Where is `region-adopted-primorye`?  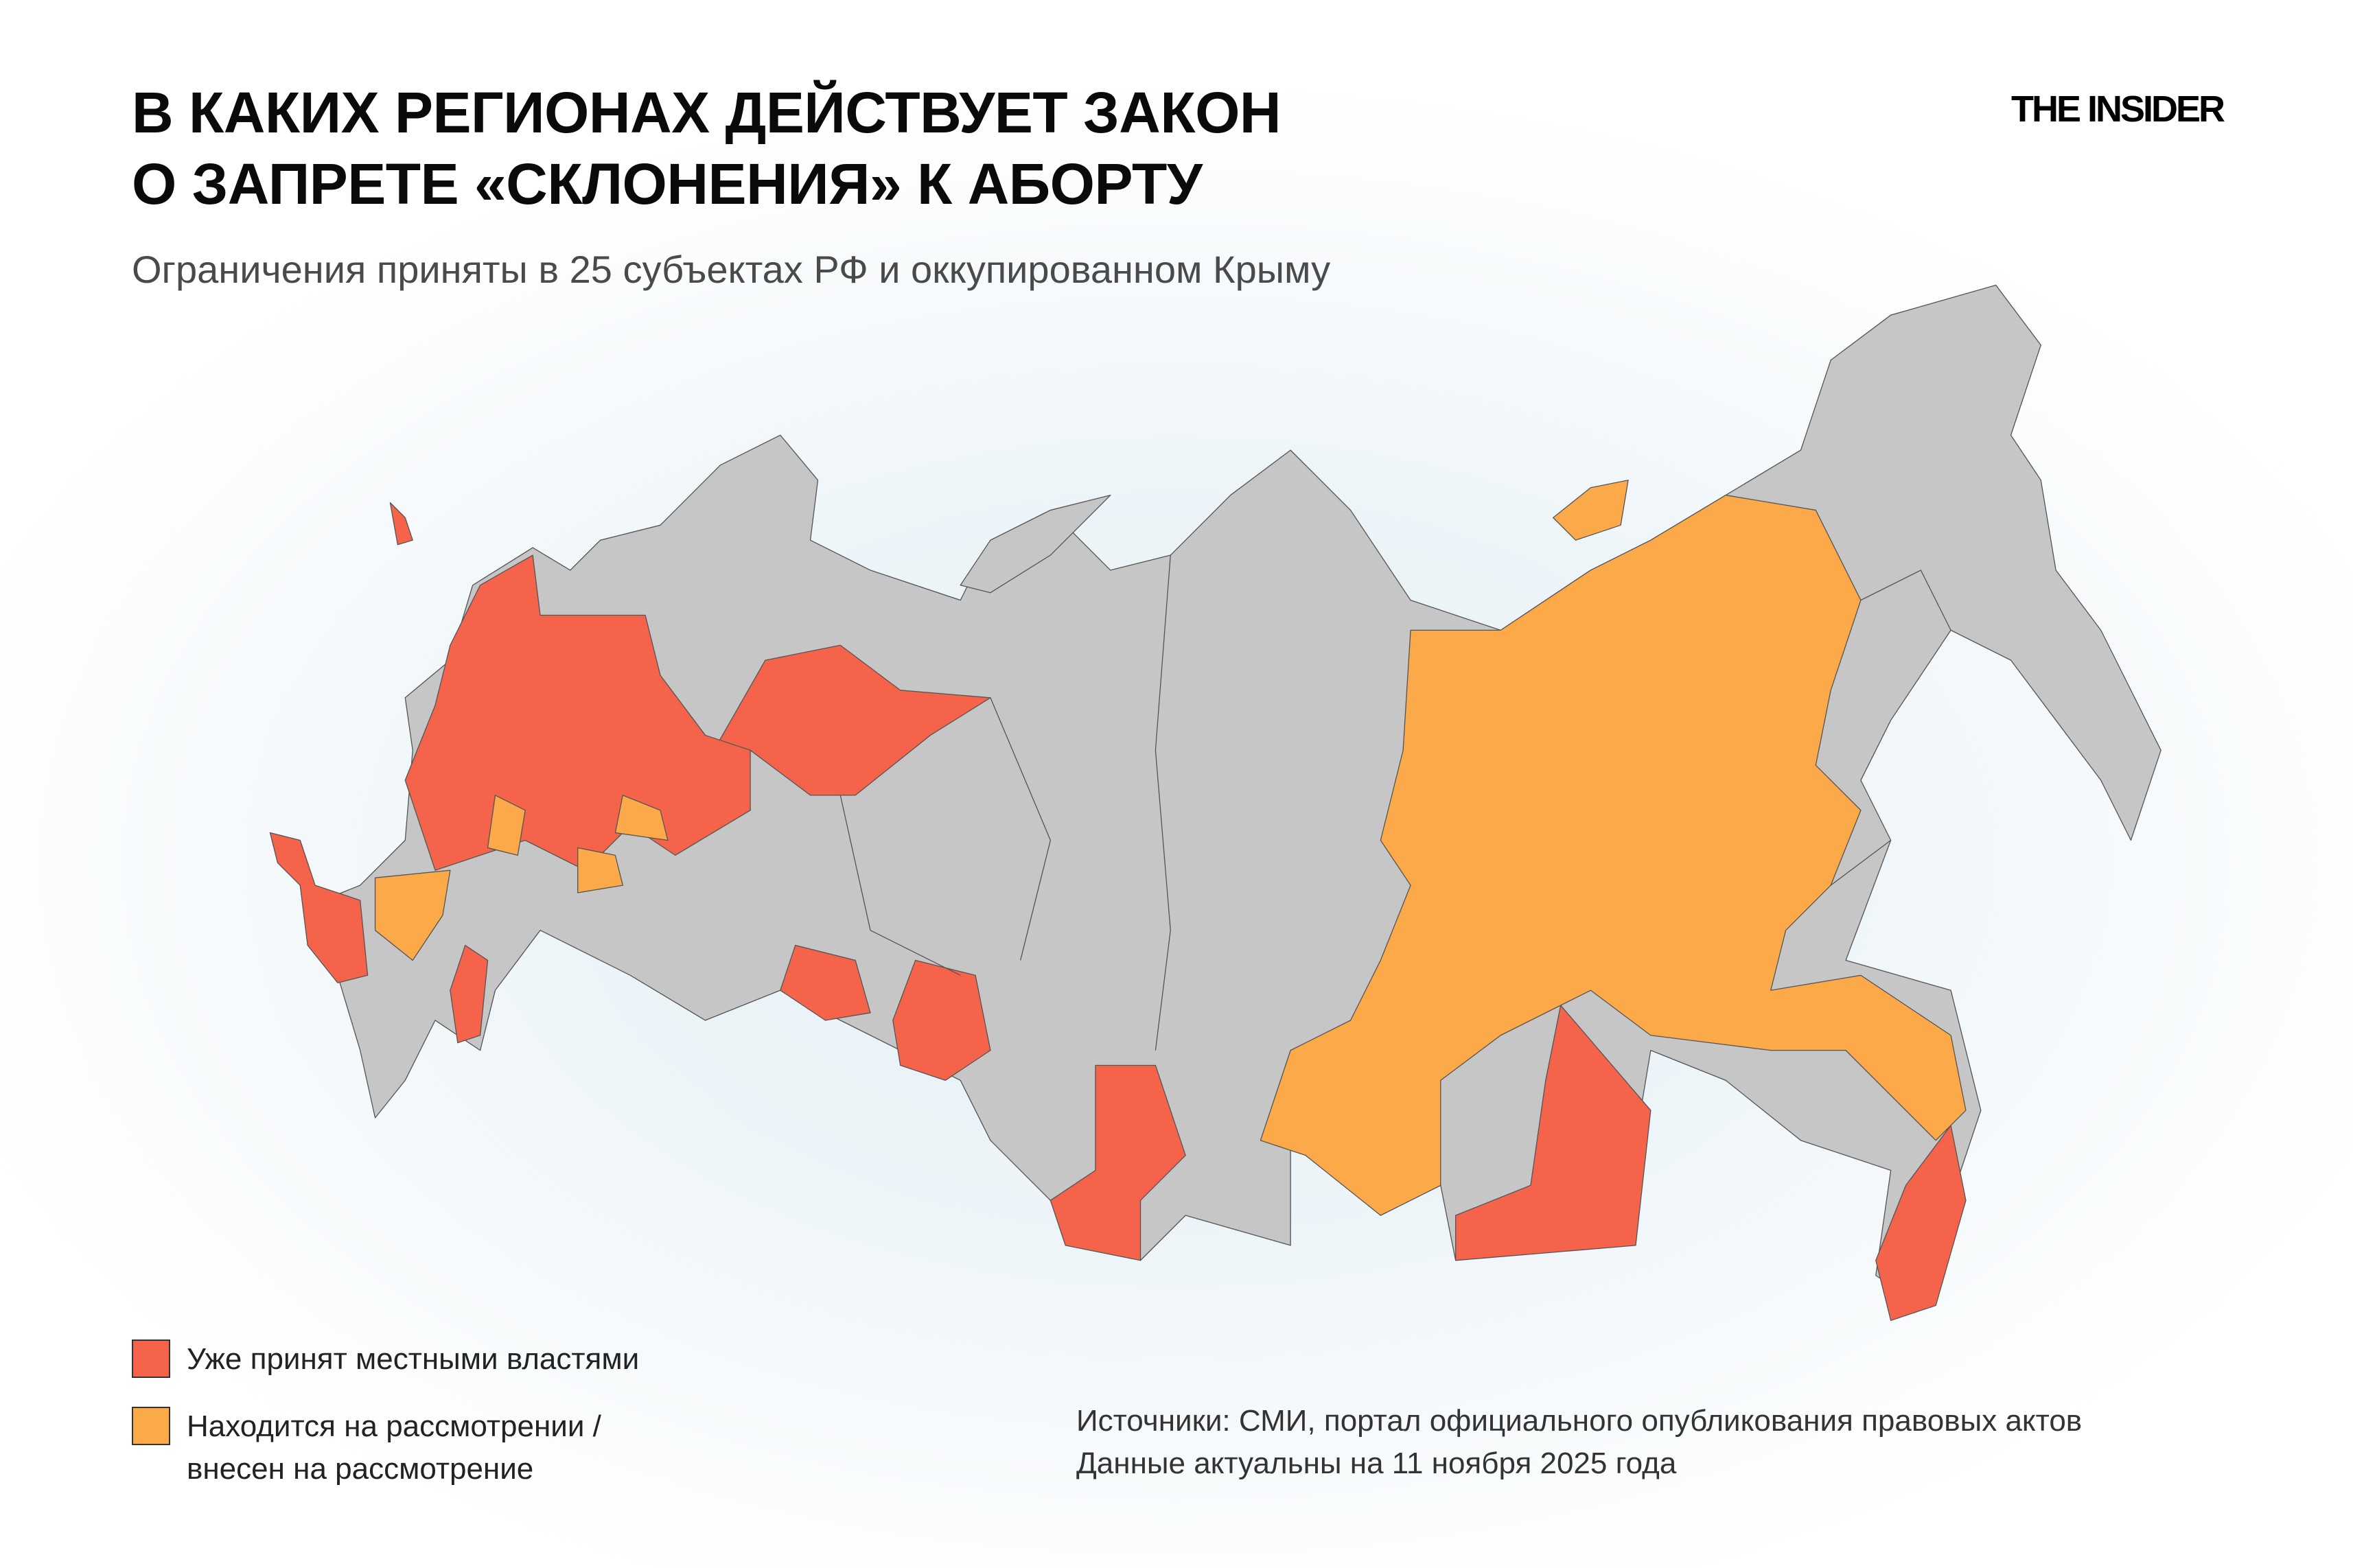 region-adopted-primorye is located at coordinates (1921, 1223).